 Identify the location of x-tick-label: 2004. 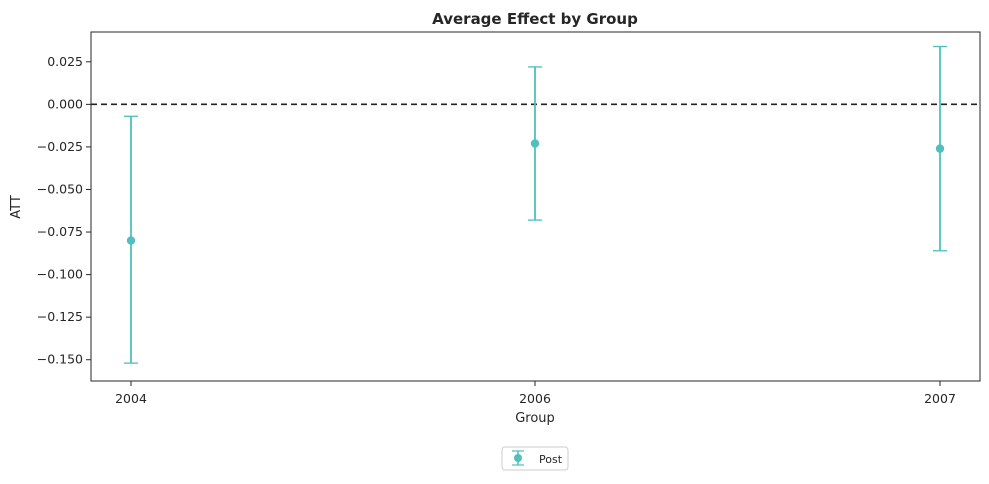
(131, 398).